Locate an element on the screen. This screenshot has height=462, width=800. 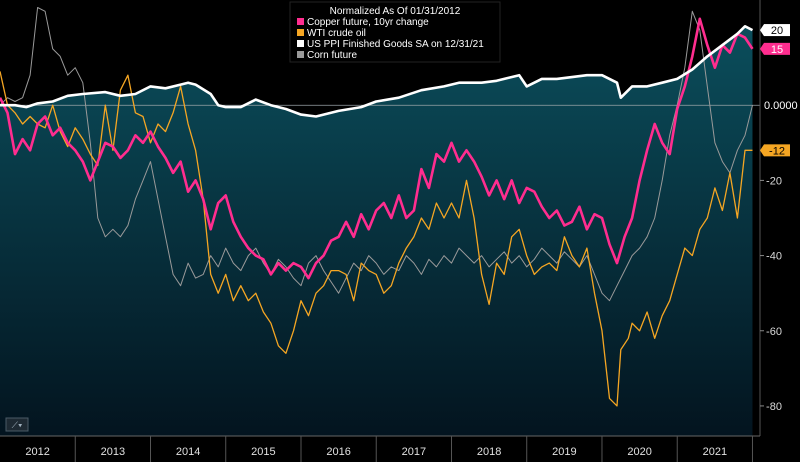
x-tick-label: 2014 is located at coordinates (188, 452).